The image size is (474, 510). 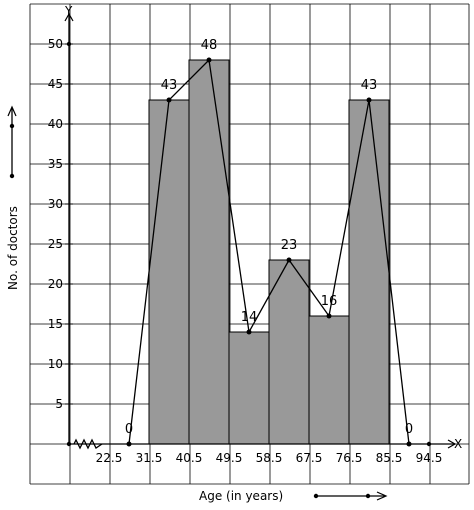 I want to click on x-tick-label: 40.5, so click(x=189, y=458).